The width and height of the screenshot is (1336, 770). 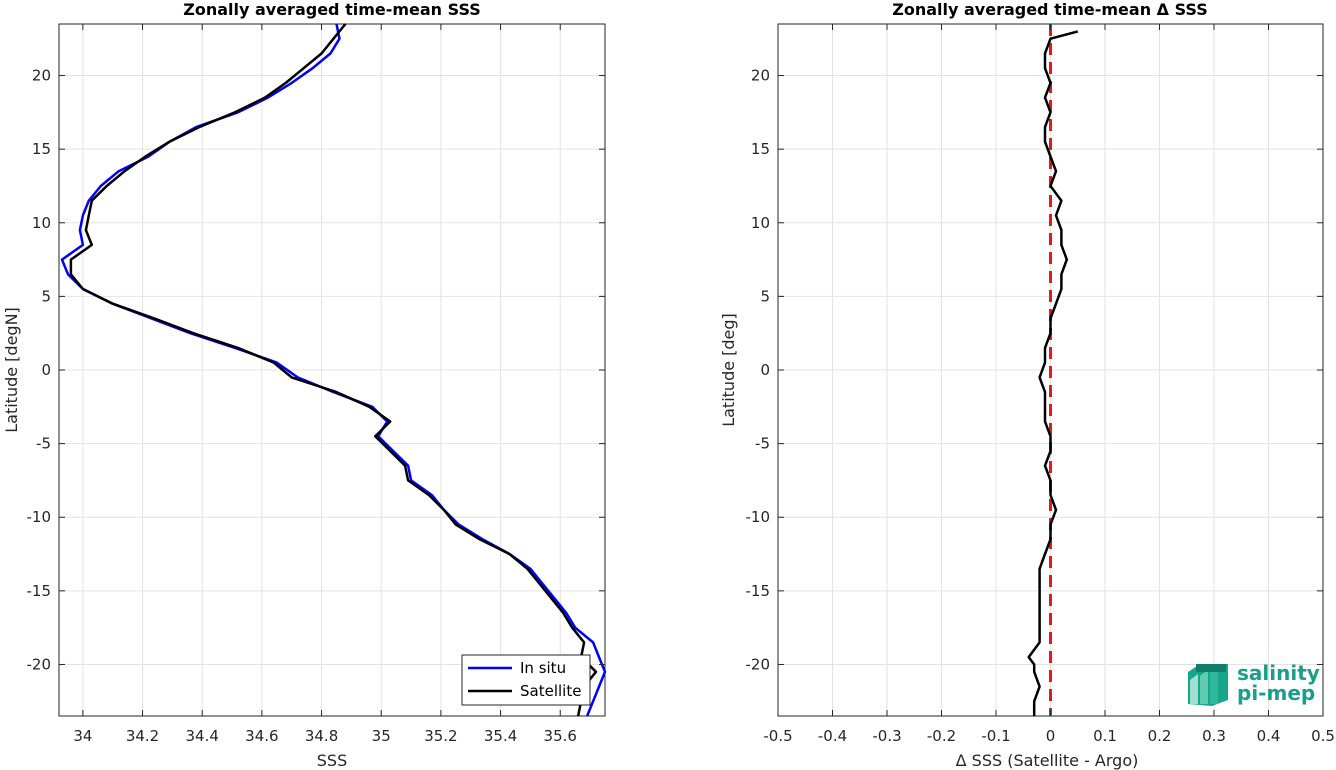 What do you see at coordinates (1047, 760) in the screenshot?
I see `x-axis-label-right: Δ SSS (Satellite - Argo)` at bounding box center [1047, 760].